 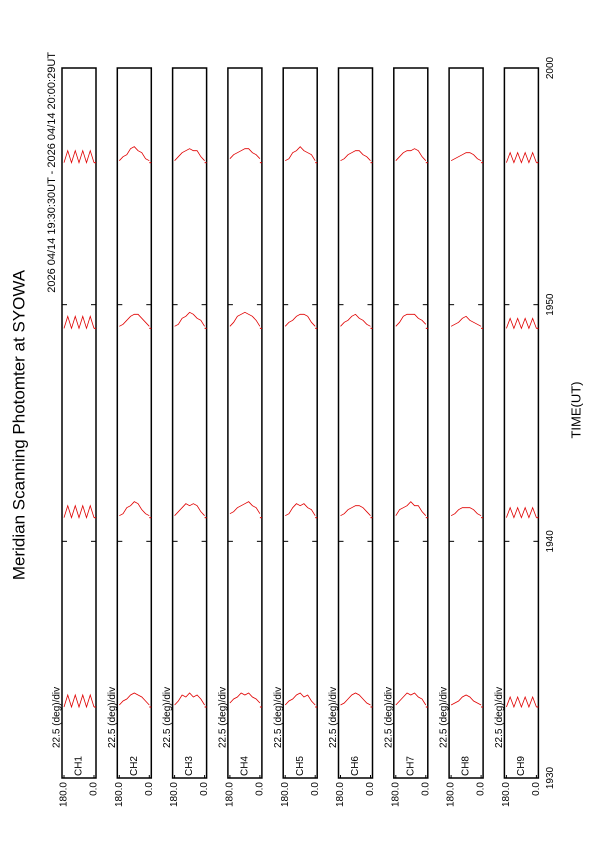 I want to click on x-tick-label: 1930, so click(x=550, y=777).